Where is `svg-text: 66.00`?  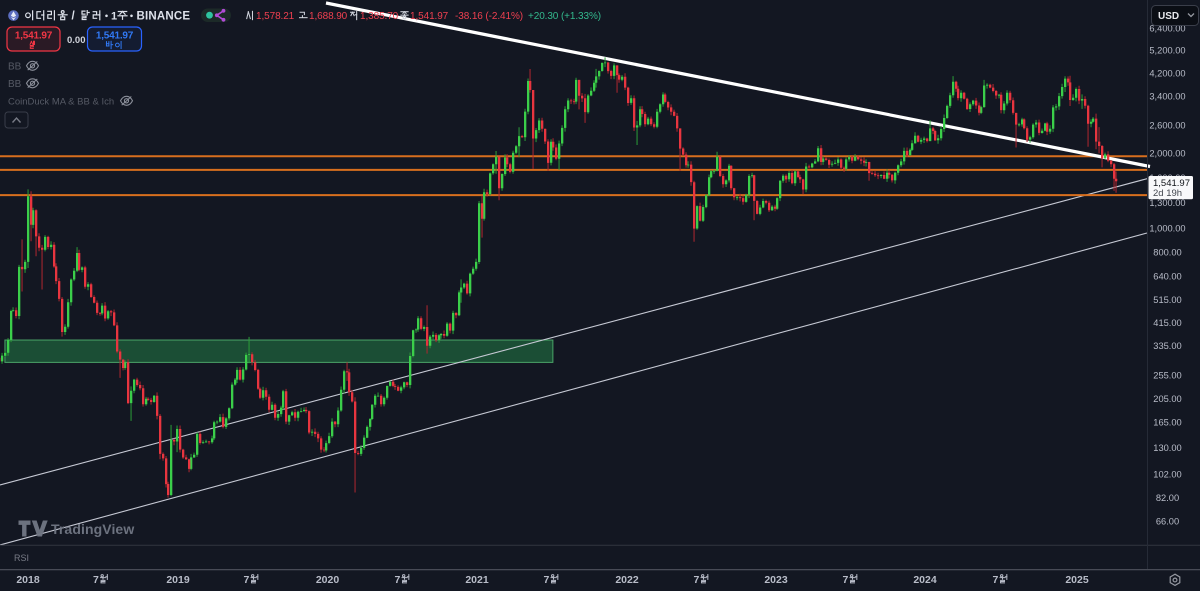 svg-text: 66.00 is located at coordinates (1167, 521).